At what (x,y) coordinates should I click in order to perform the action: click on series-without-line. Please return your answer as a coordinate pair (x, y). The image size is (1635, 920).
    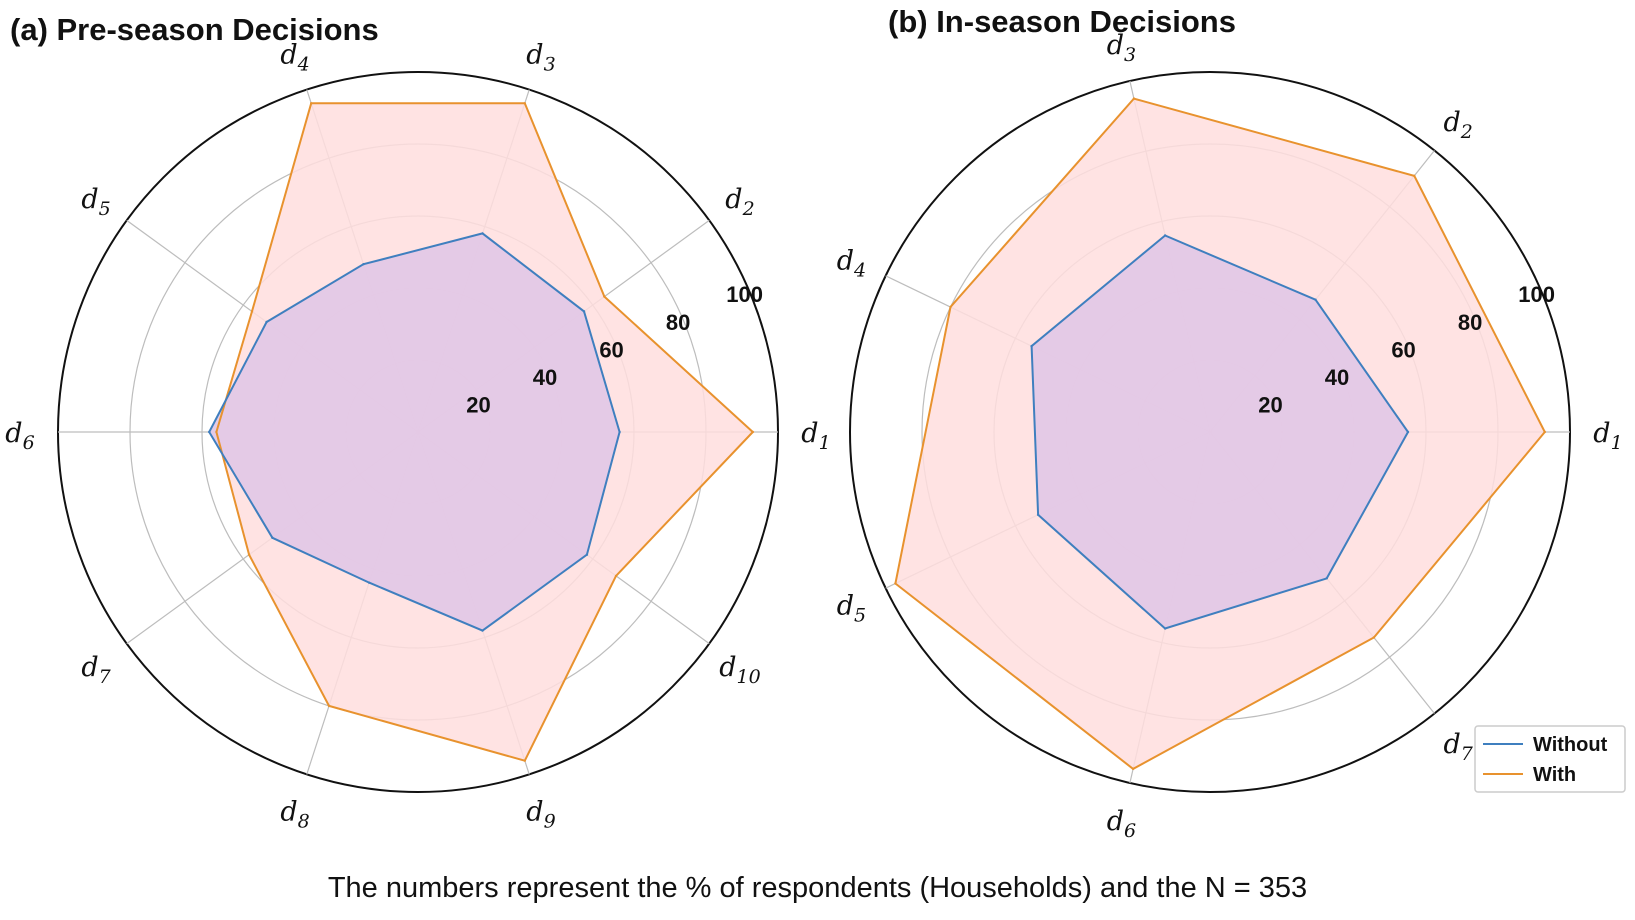
    Looking at the image, I should click on (1220, 432).